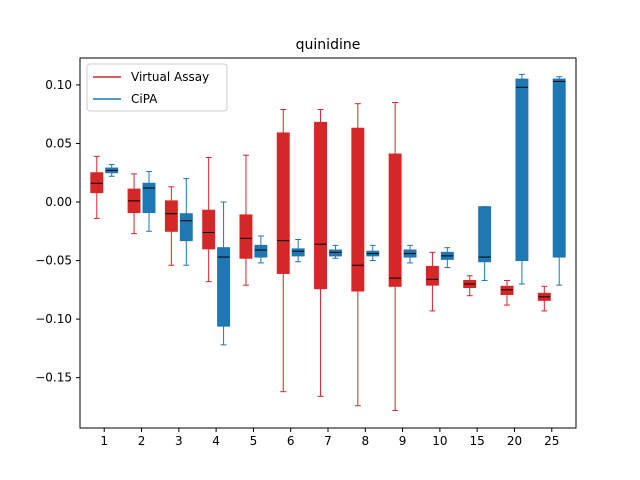 Image resolution: width=640 pixels, height=480 pixels. Describe the element at coordinates (551, 441) in the screenshot. I see `x-tick-label: 25` at that location.